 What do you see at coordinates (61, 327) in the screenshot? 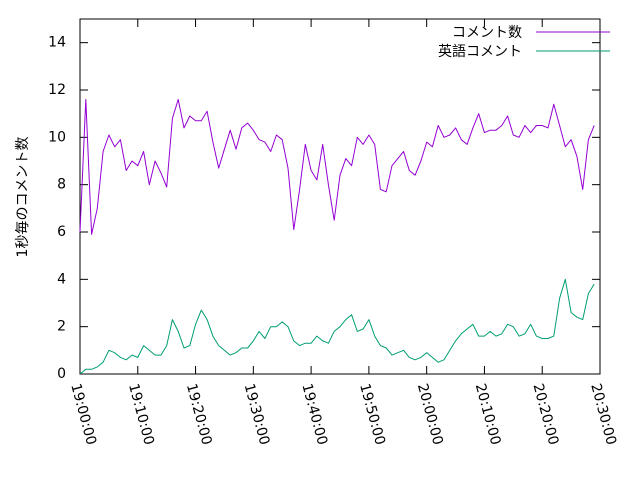
I see `y-tick-label: 2` at bounding box center [61, 327].